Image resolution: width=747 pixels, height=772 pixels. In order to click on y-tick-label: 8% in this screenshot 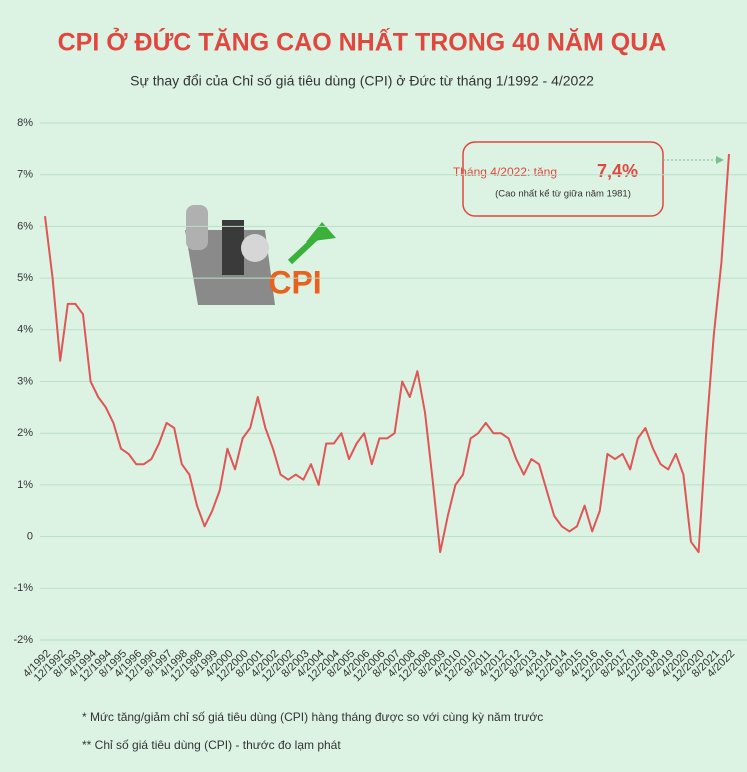, I will do `click(25, 123)`.